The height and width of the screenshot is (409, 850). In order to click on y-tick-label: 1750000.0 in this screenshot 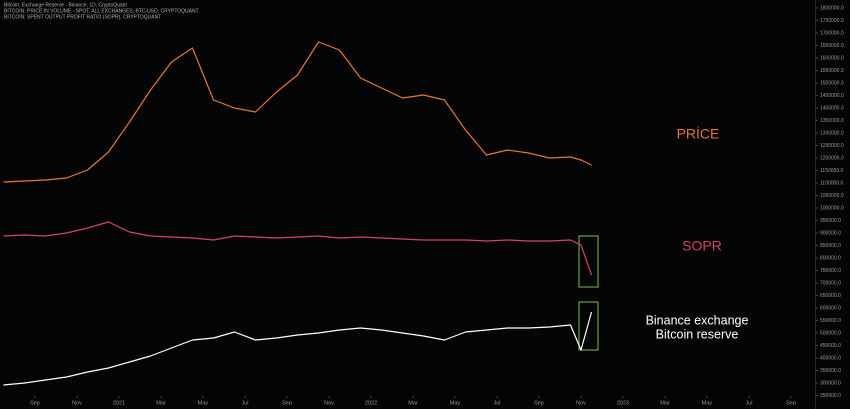, I will do `click(832, 21)`.